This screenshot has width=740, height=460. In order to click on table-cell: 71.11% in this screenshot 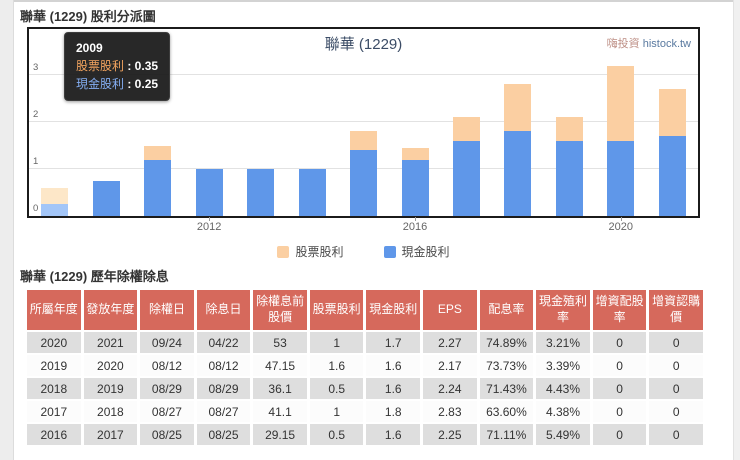, I will do `click(506, 434)`.